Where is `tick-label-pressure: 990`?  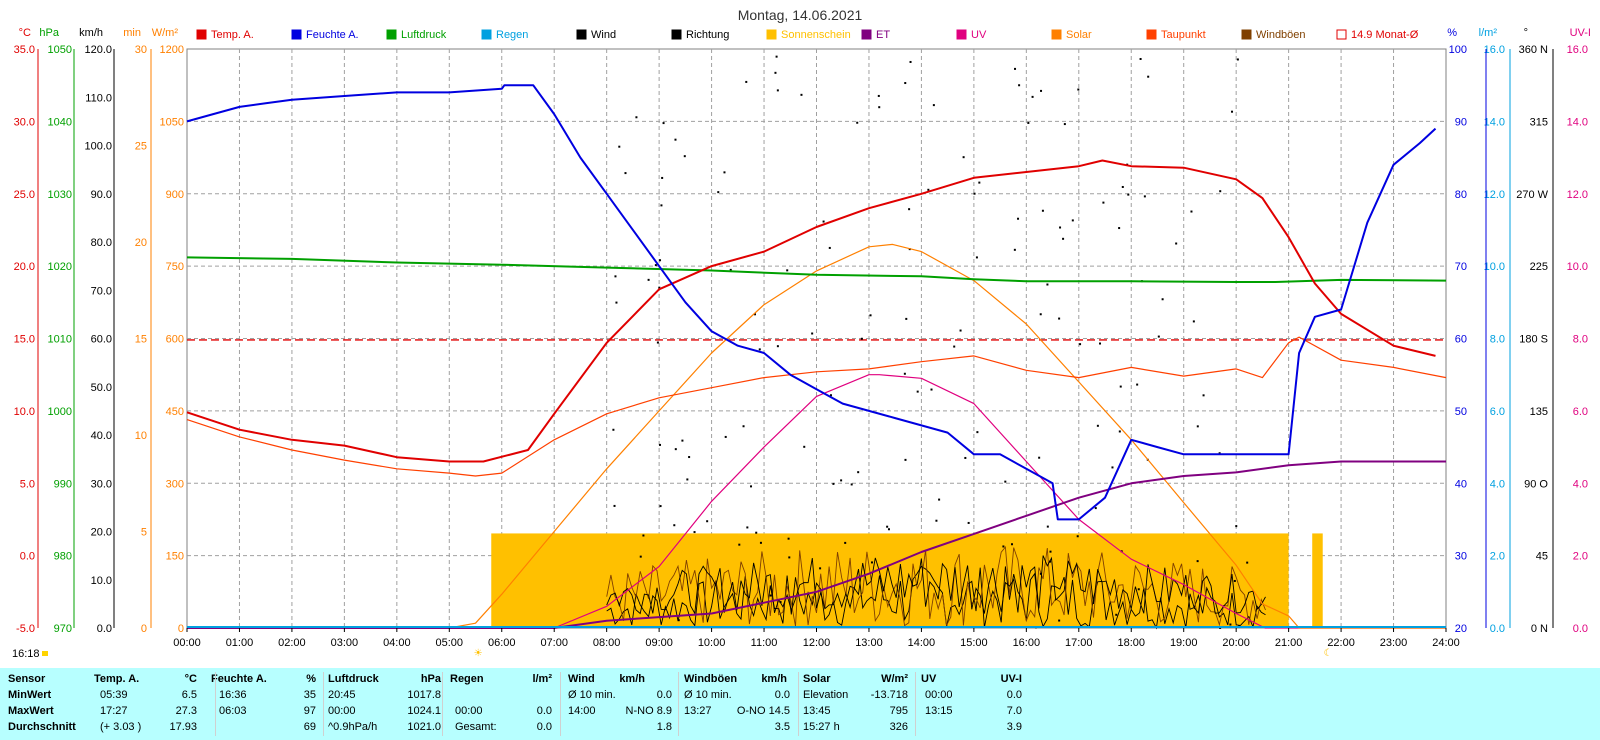 tick-label-pressure: 990 is located at coordinates (63, 484).